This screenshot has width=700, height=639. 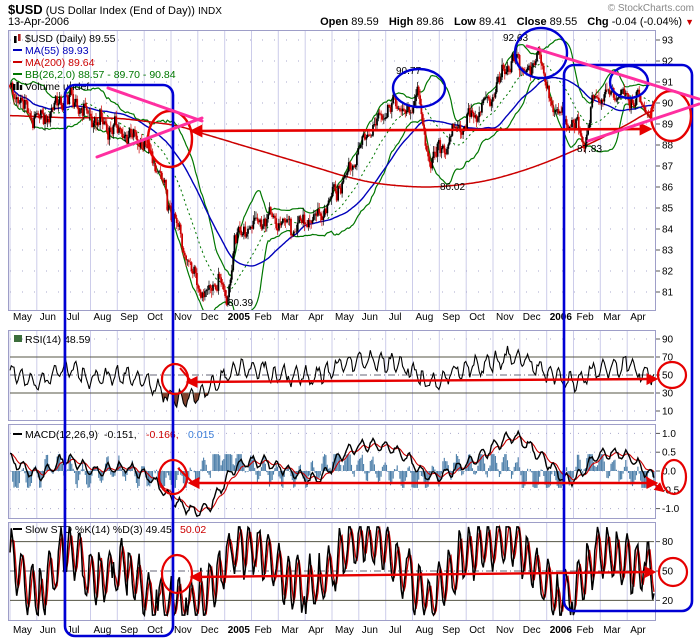 I want to click on rsi-axis-label: 30, so click(x=668, y=394).